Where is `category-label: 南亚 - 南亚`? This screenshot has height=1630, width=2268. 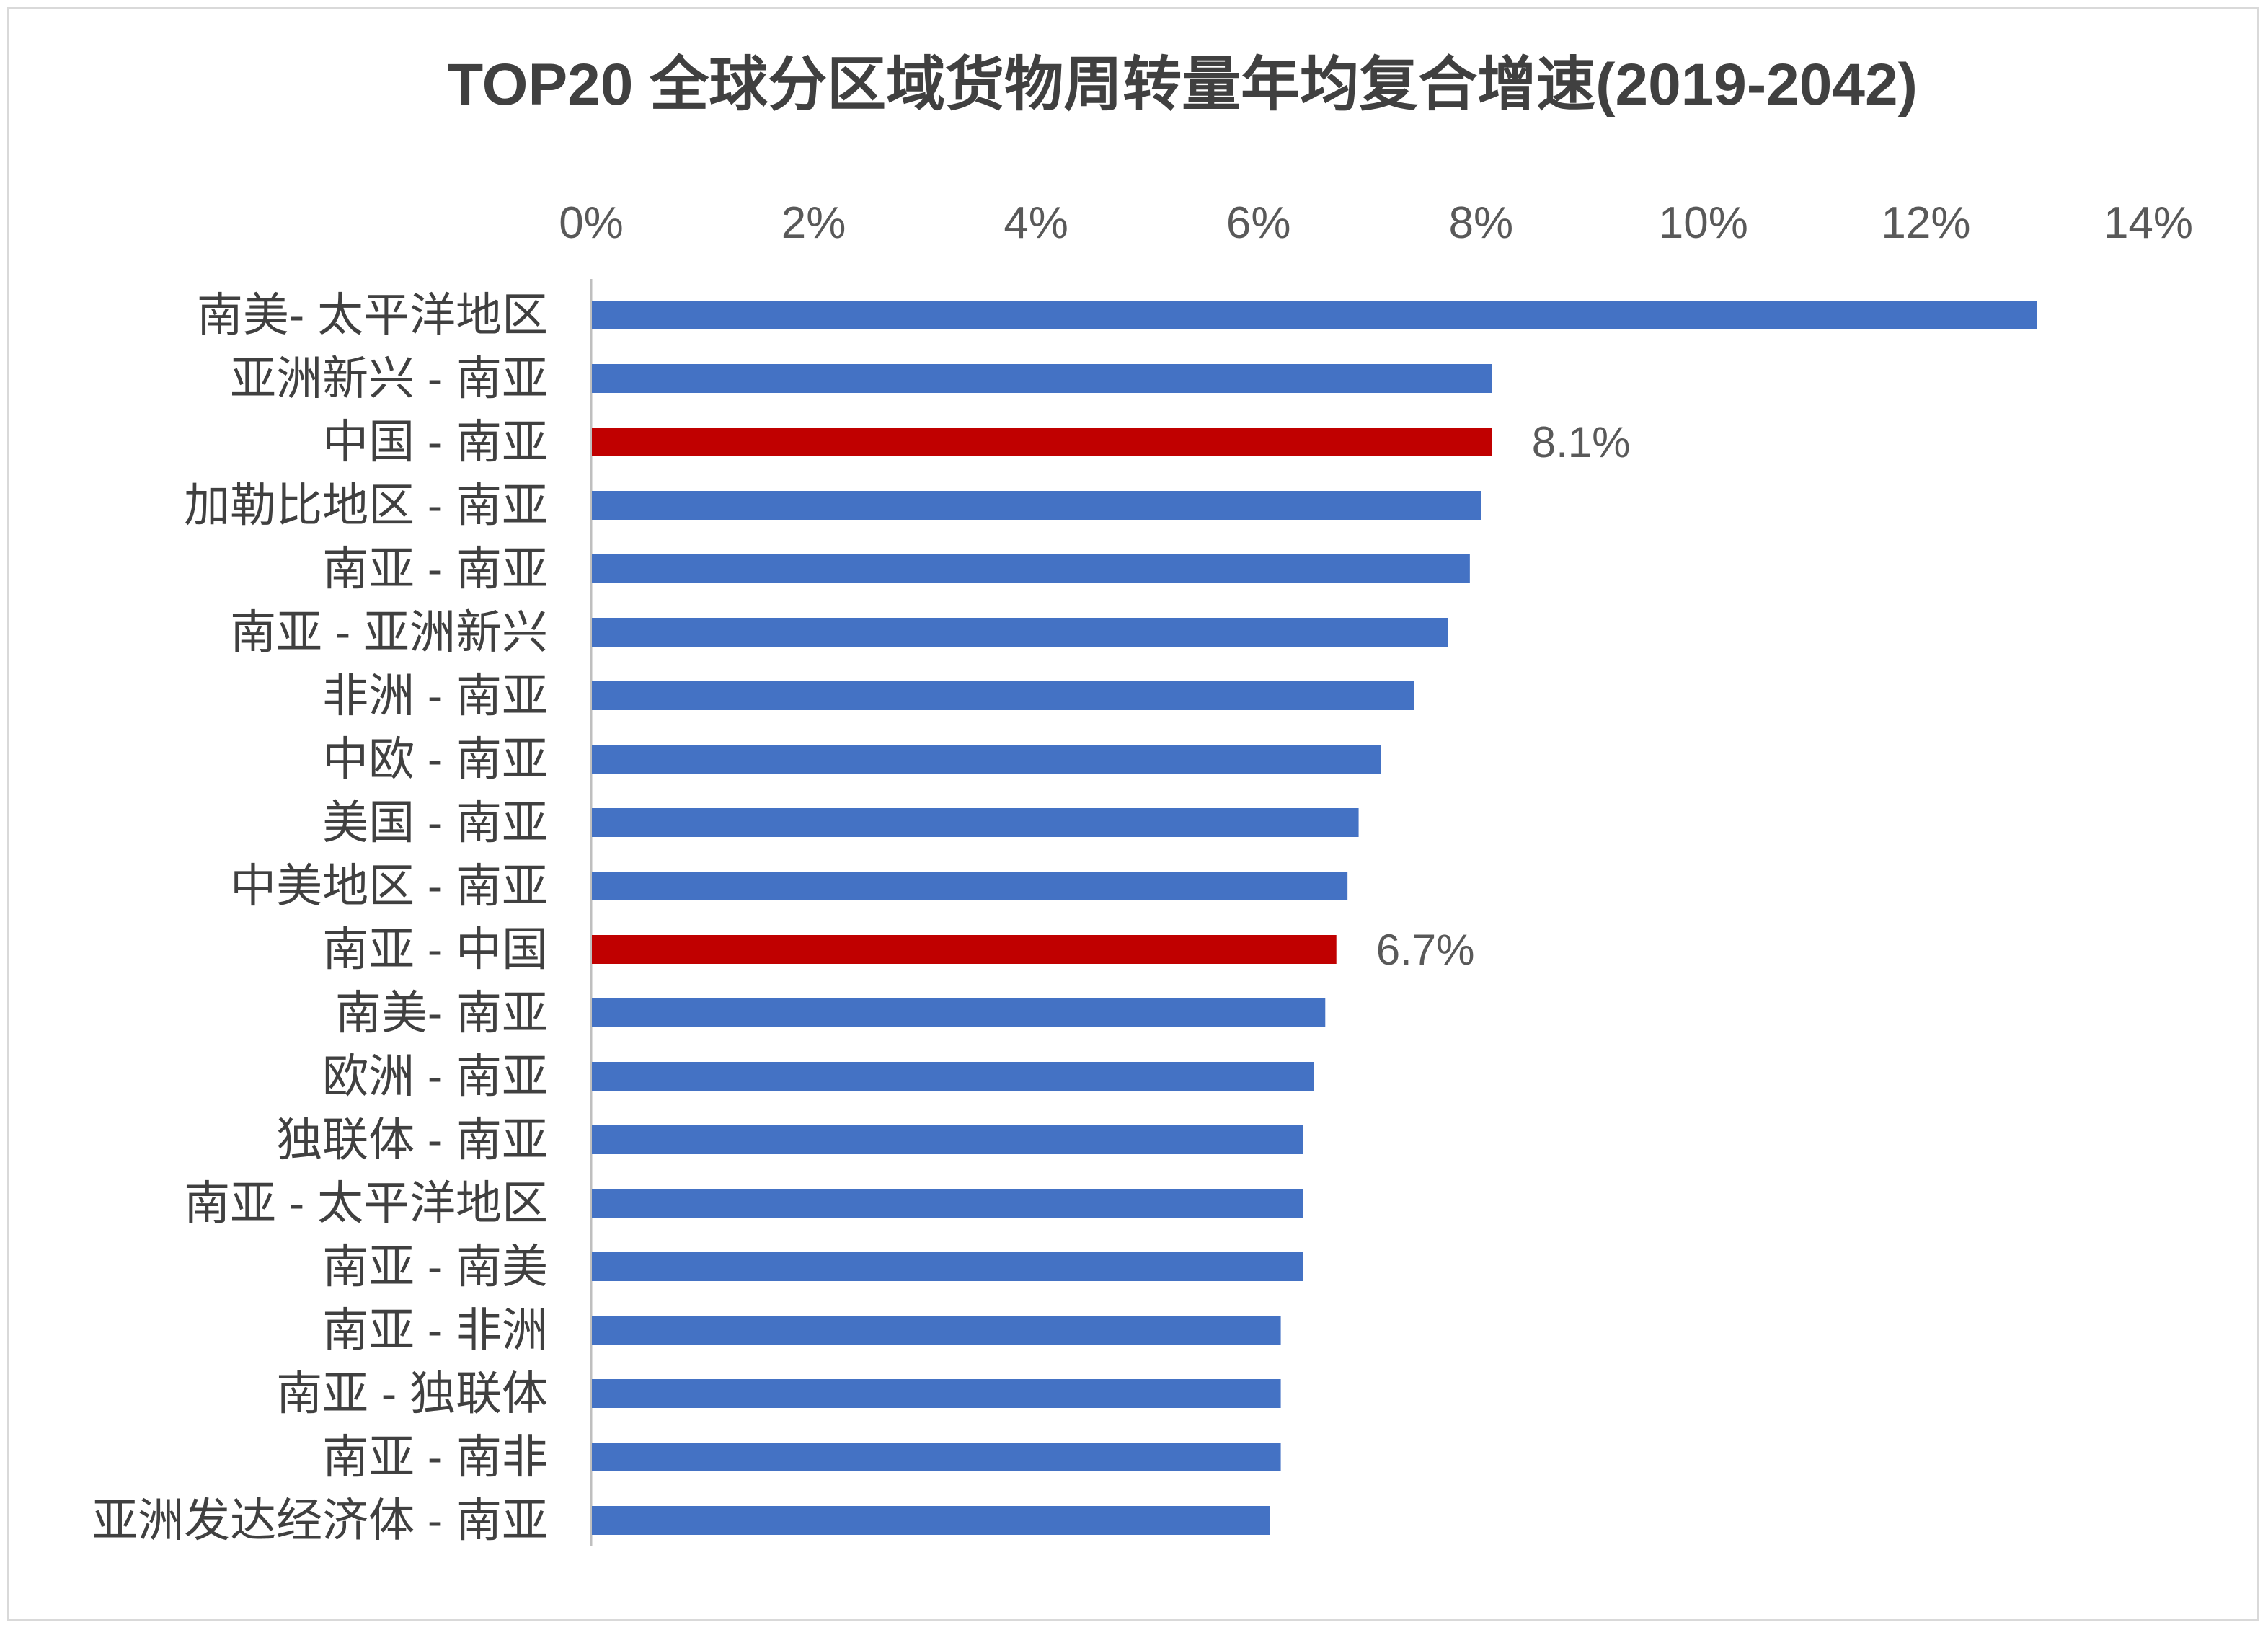
category-label: 南亚 - 南亚 is located at coordinates (435, 569).